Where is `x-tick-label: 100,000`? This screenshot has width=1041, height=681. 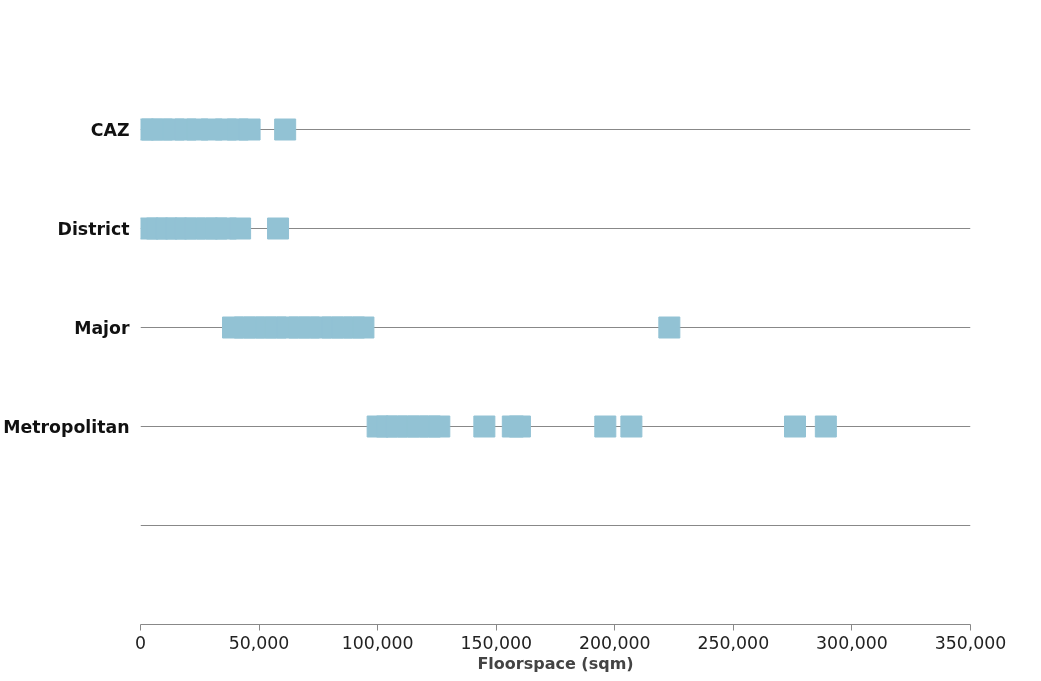 x-tick-label: 100,000 is located at coordinates (377, 642).